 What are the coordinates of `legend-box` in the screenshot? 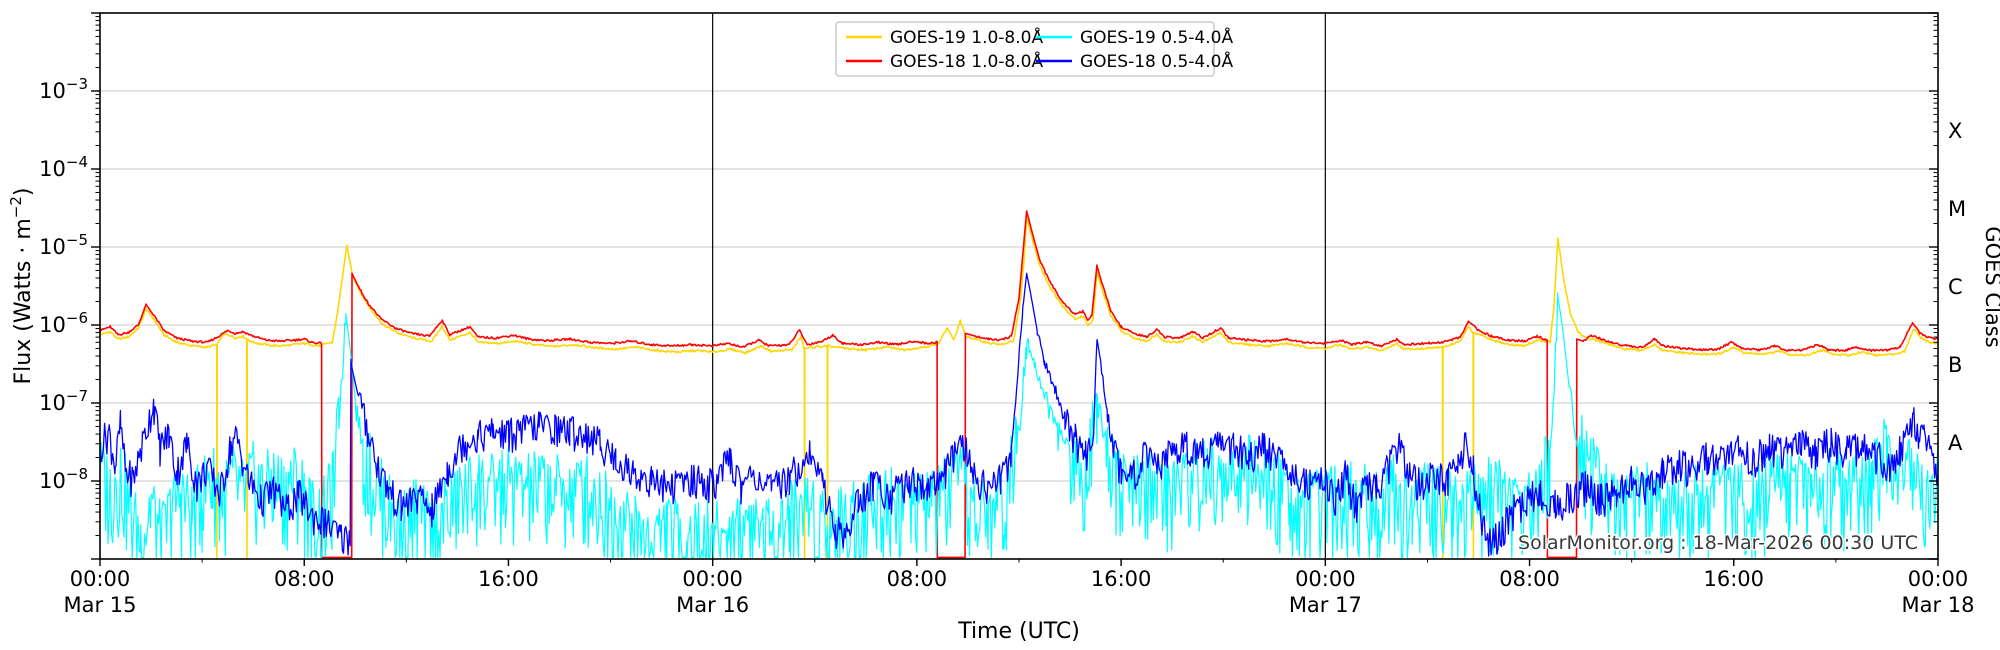 It's located at (1025, 49).